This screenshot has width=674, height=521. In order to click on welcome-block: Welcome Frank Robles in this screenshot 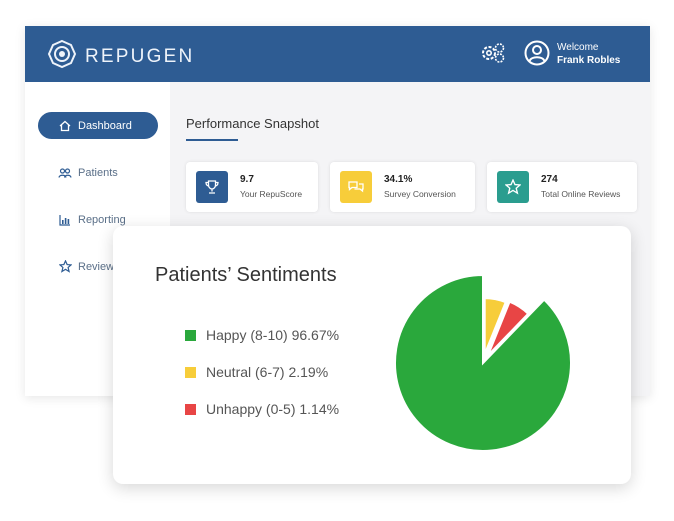, I will do `click(588, 54)`.